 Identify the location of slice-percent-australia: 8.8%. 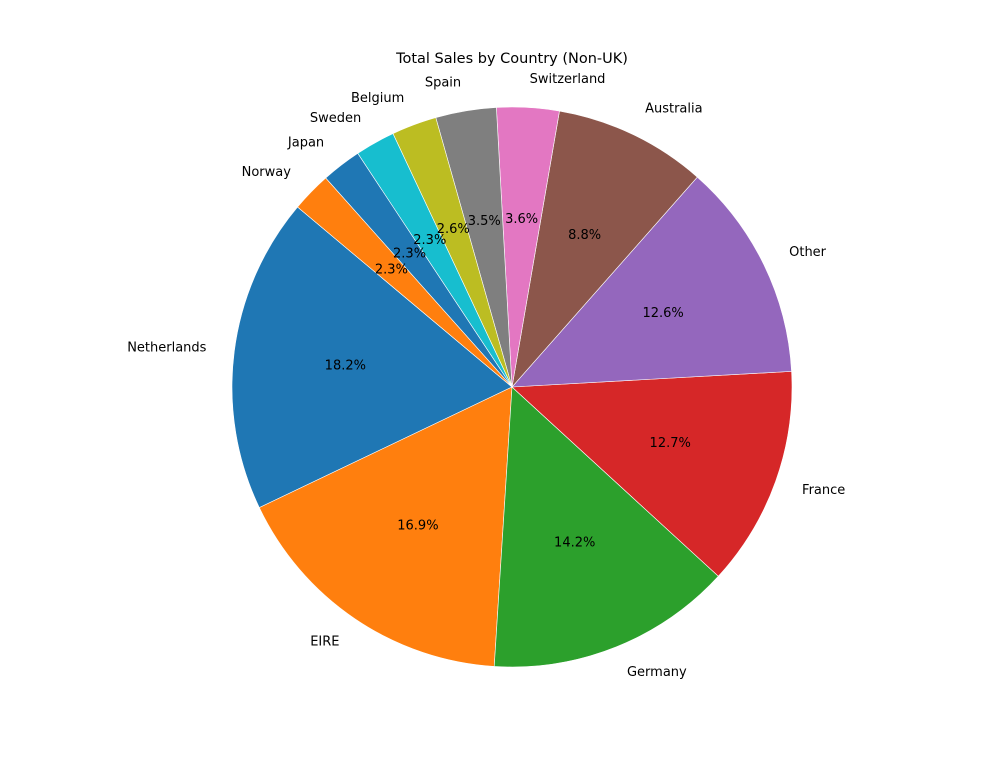
(584, 235).